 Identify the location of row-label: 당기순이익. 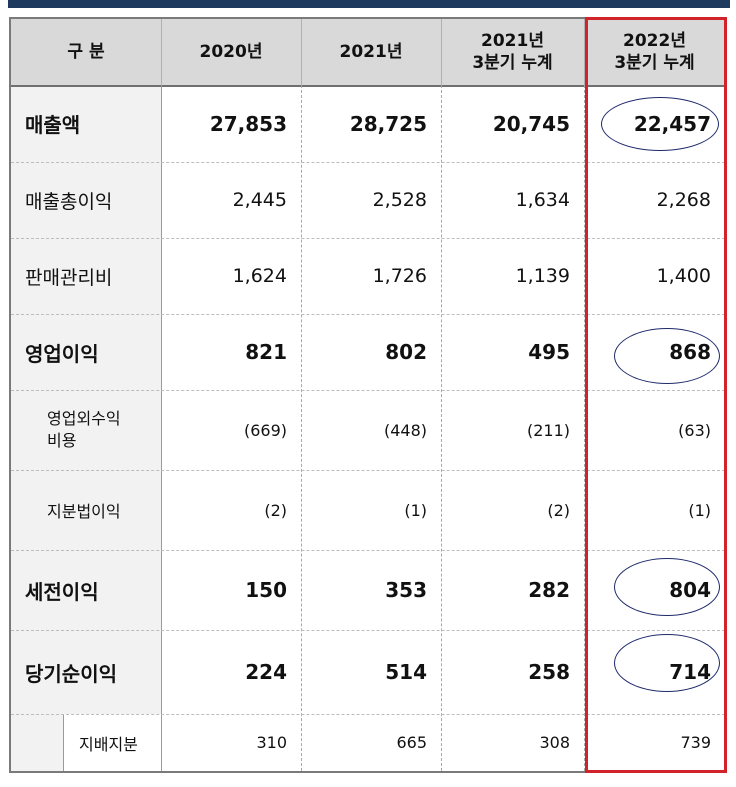
(71, 673).